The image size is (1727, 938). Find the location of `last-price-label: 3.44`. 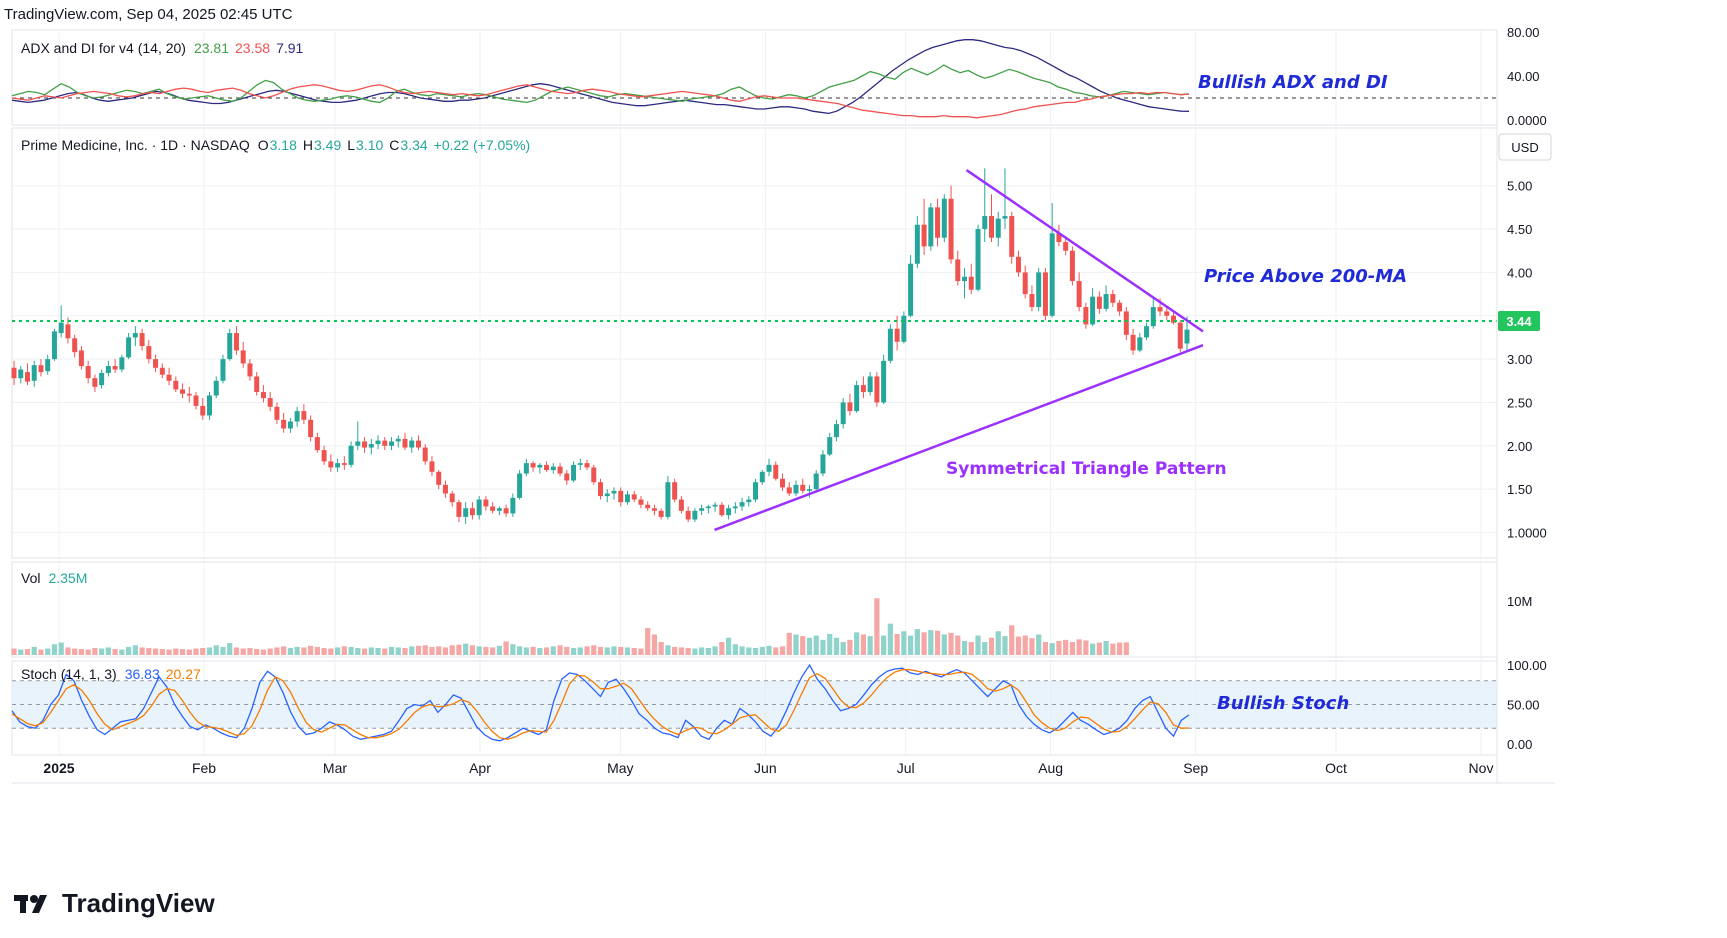

last-price-label: 3.44 is located at coordinates (1519, 321).